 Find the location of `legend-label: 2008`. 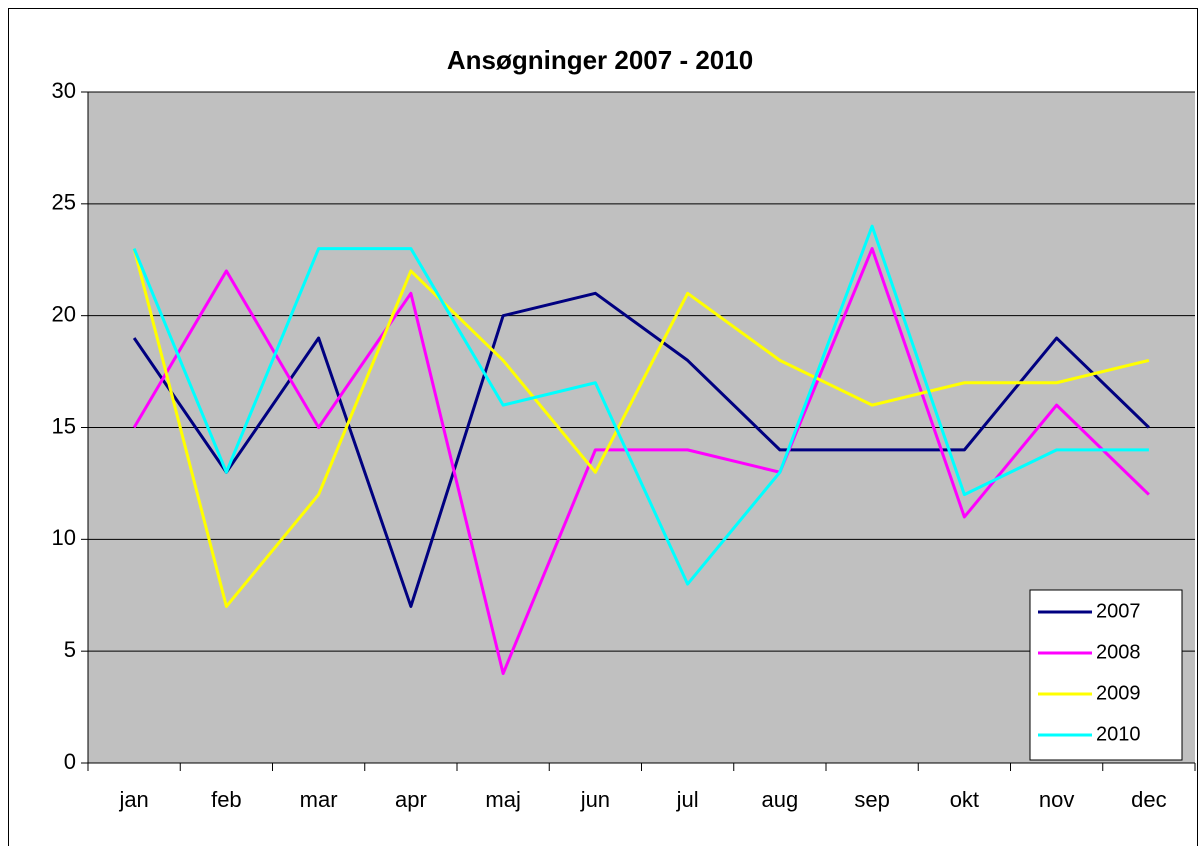

legend-label: 2008 is located at coordinates (1118, 652).